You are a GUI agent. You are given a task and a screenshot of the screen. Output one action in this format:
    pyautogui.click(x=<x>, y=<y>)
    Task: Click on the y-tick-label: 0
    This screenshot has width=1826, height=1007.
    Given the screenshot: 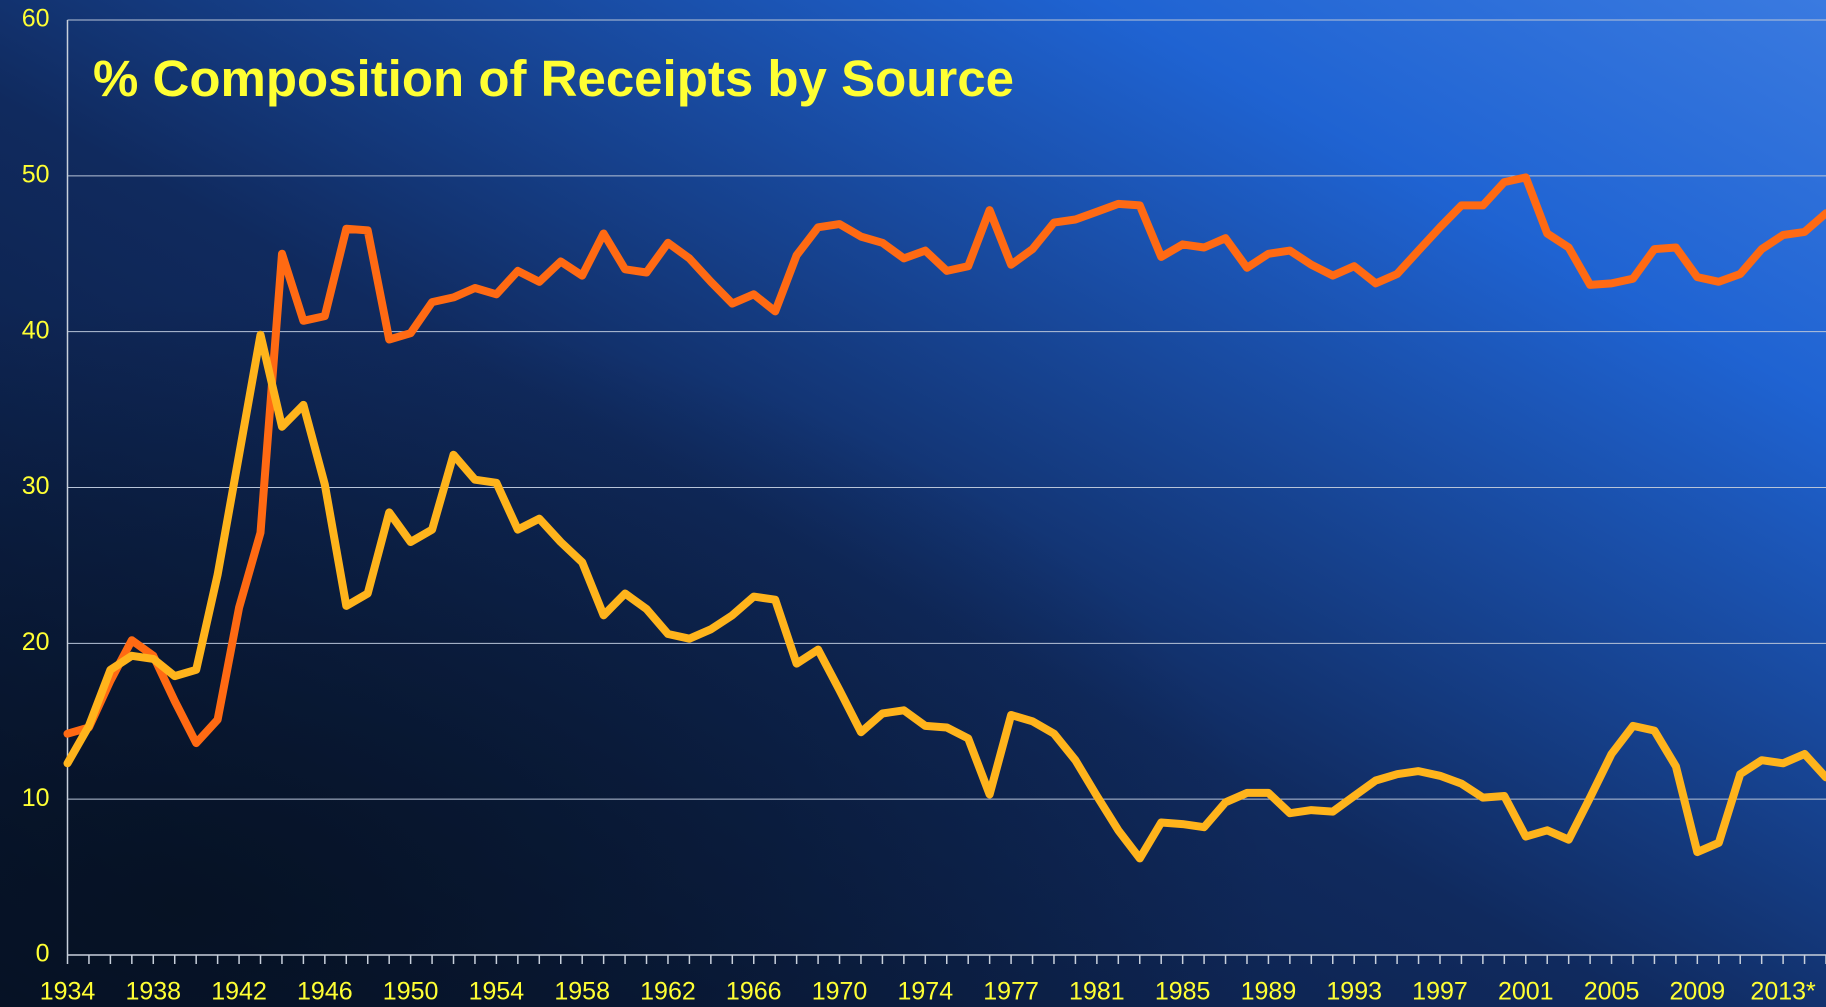 What is the action you would take?
    pyautogui.click(x=43, y=954)
    